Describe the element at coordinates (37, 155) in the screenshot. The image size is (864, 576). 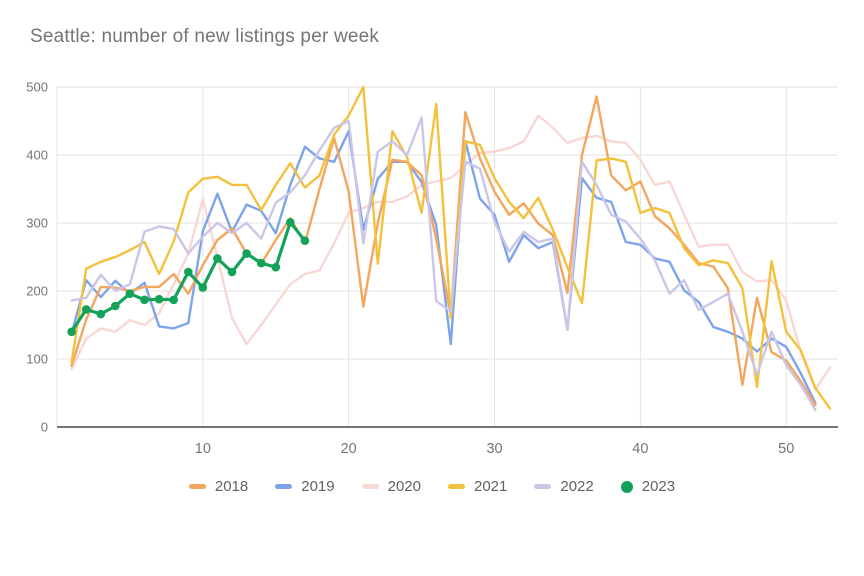
I see `y-tick-label: 400` at that location.